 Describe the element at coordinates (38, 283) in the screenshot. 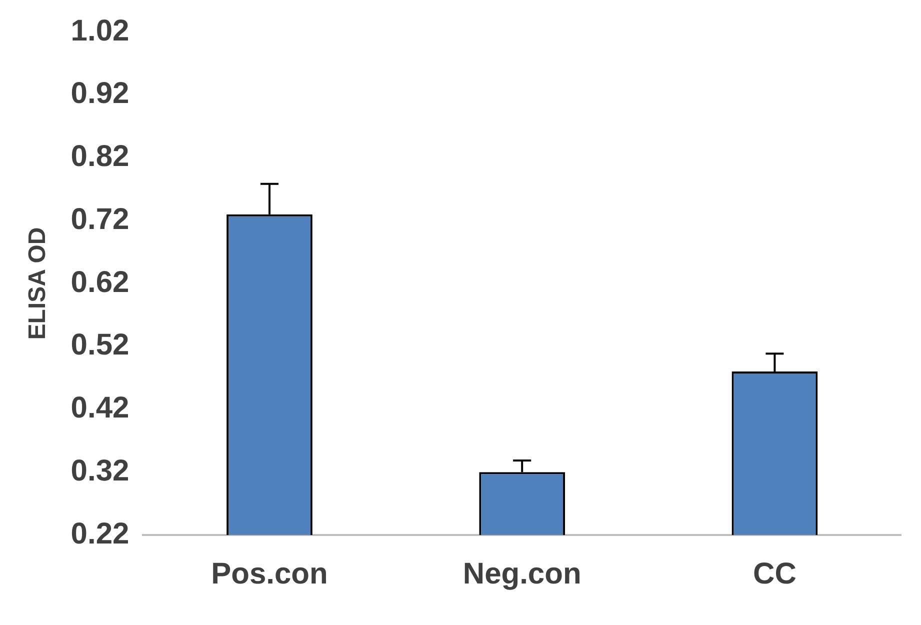

I see `y-axis-title: ELISA OD` at that location.